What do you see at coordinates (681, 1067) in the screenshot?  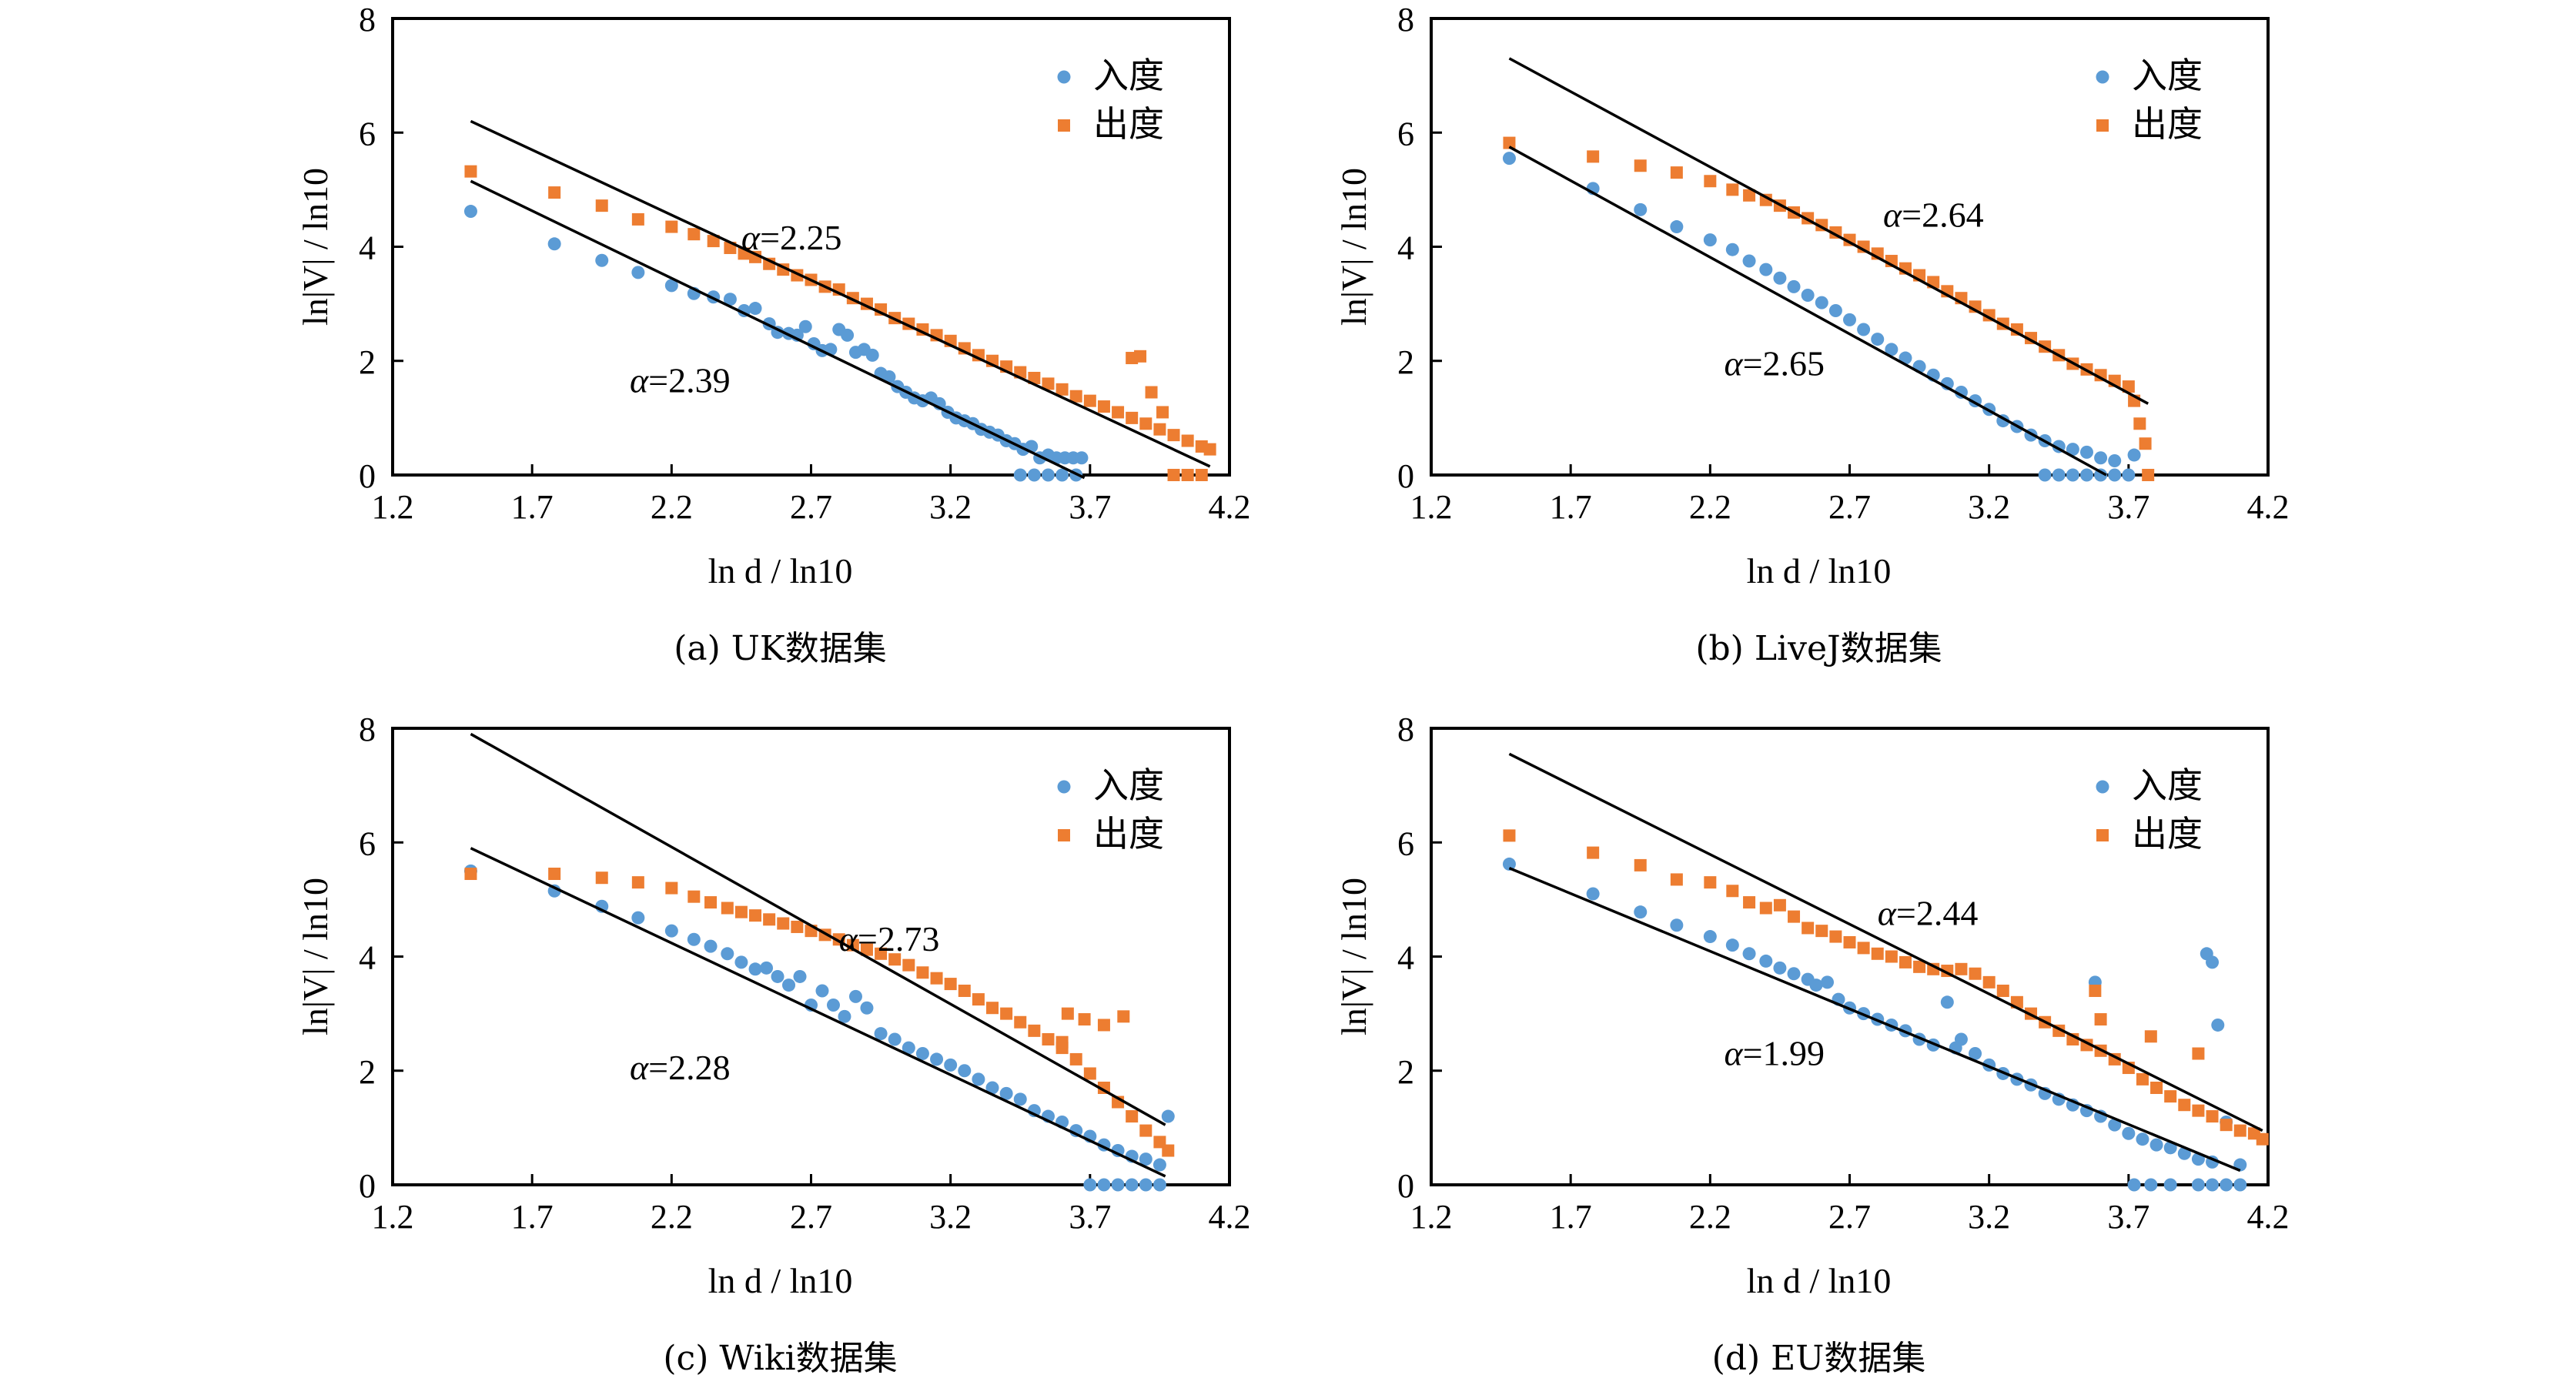 I see `alpha-label-in-degree: α=2.28` at bounding box center [681, 1067].